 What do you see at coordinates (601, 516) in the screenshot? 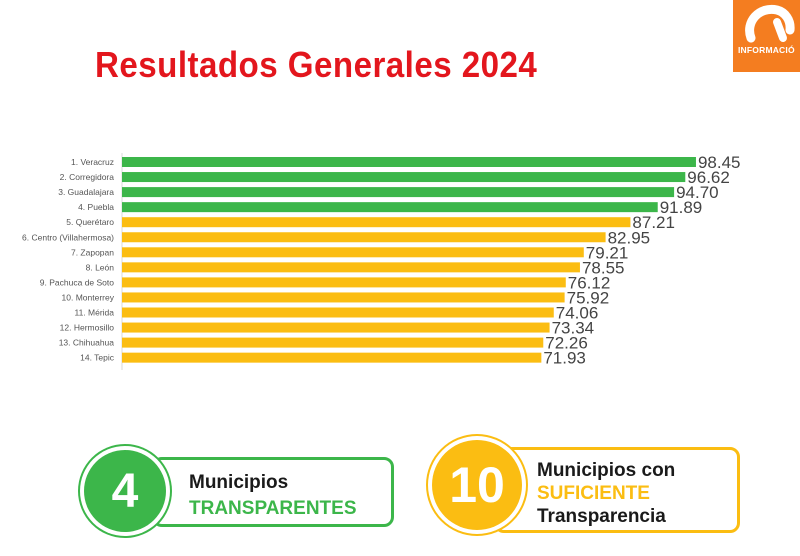
I see `suficiente-label-line3: Transparencia` at bounding box center [601, 516].